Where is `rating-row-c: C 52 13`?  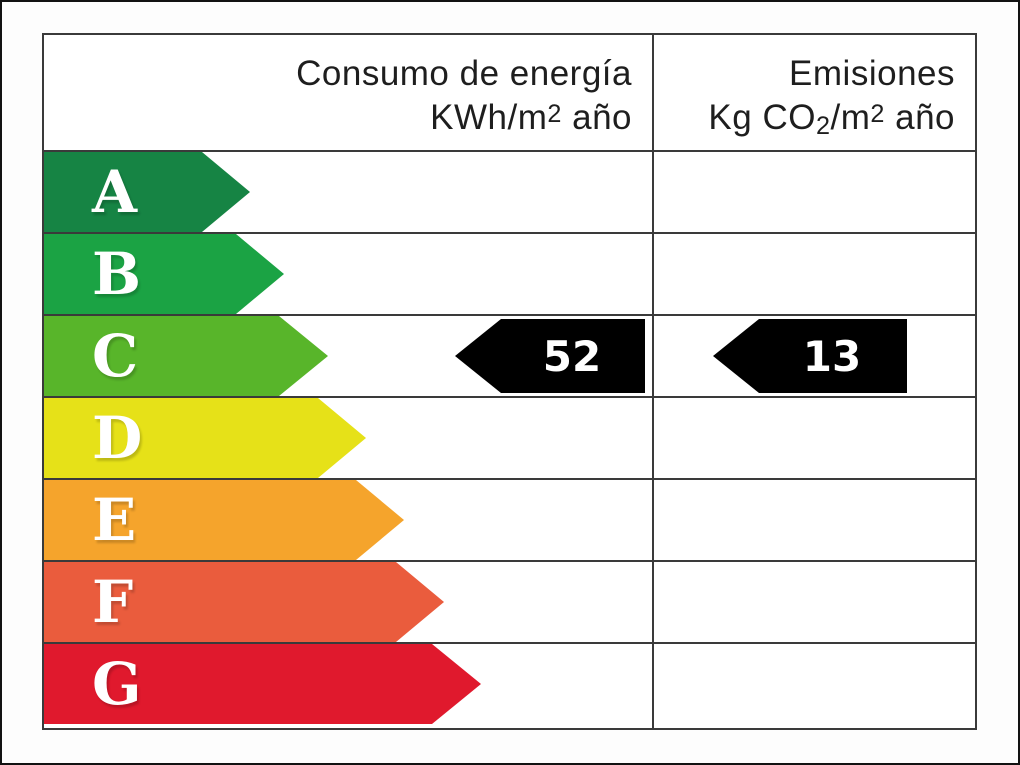
rating-row-c: C 52 13 is located at coordinates (509, 355).